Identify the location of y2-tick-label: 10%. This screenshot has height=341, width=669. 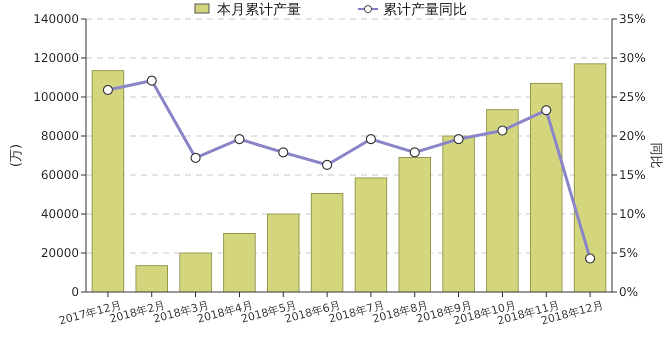
(632, 214).